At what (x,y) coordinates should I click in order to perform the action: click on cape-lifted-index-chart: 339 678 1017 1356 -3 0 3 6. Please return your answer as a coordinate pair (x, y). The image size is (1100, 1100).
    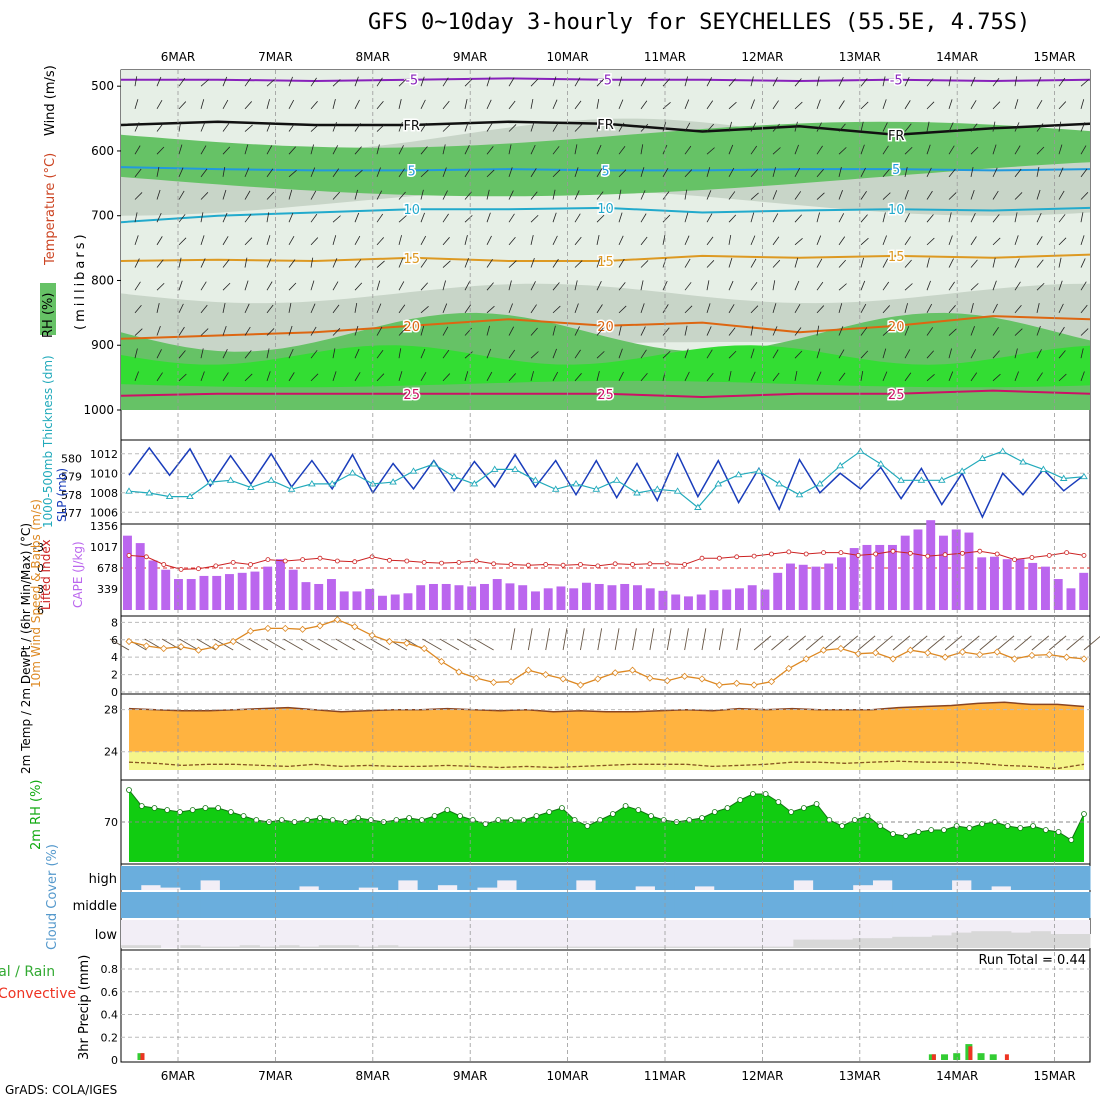
    Looking at the image, I should click on (561, 568).